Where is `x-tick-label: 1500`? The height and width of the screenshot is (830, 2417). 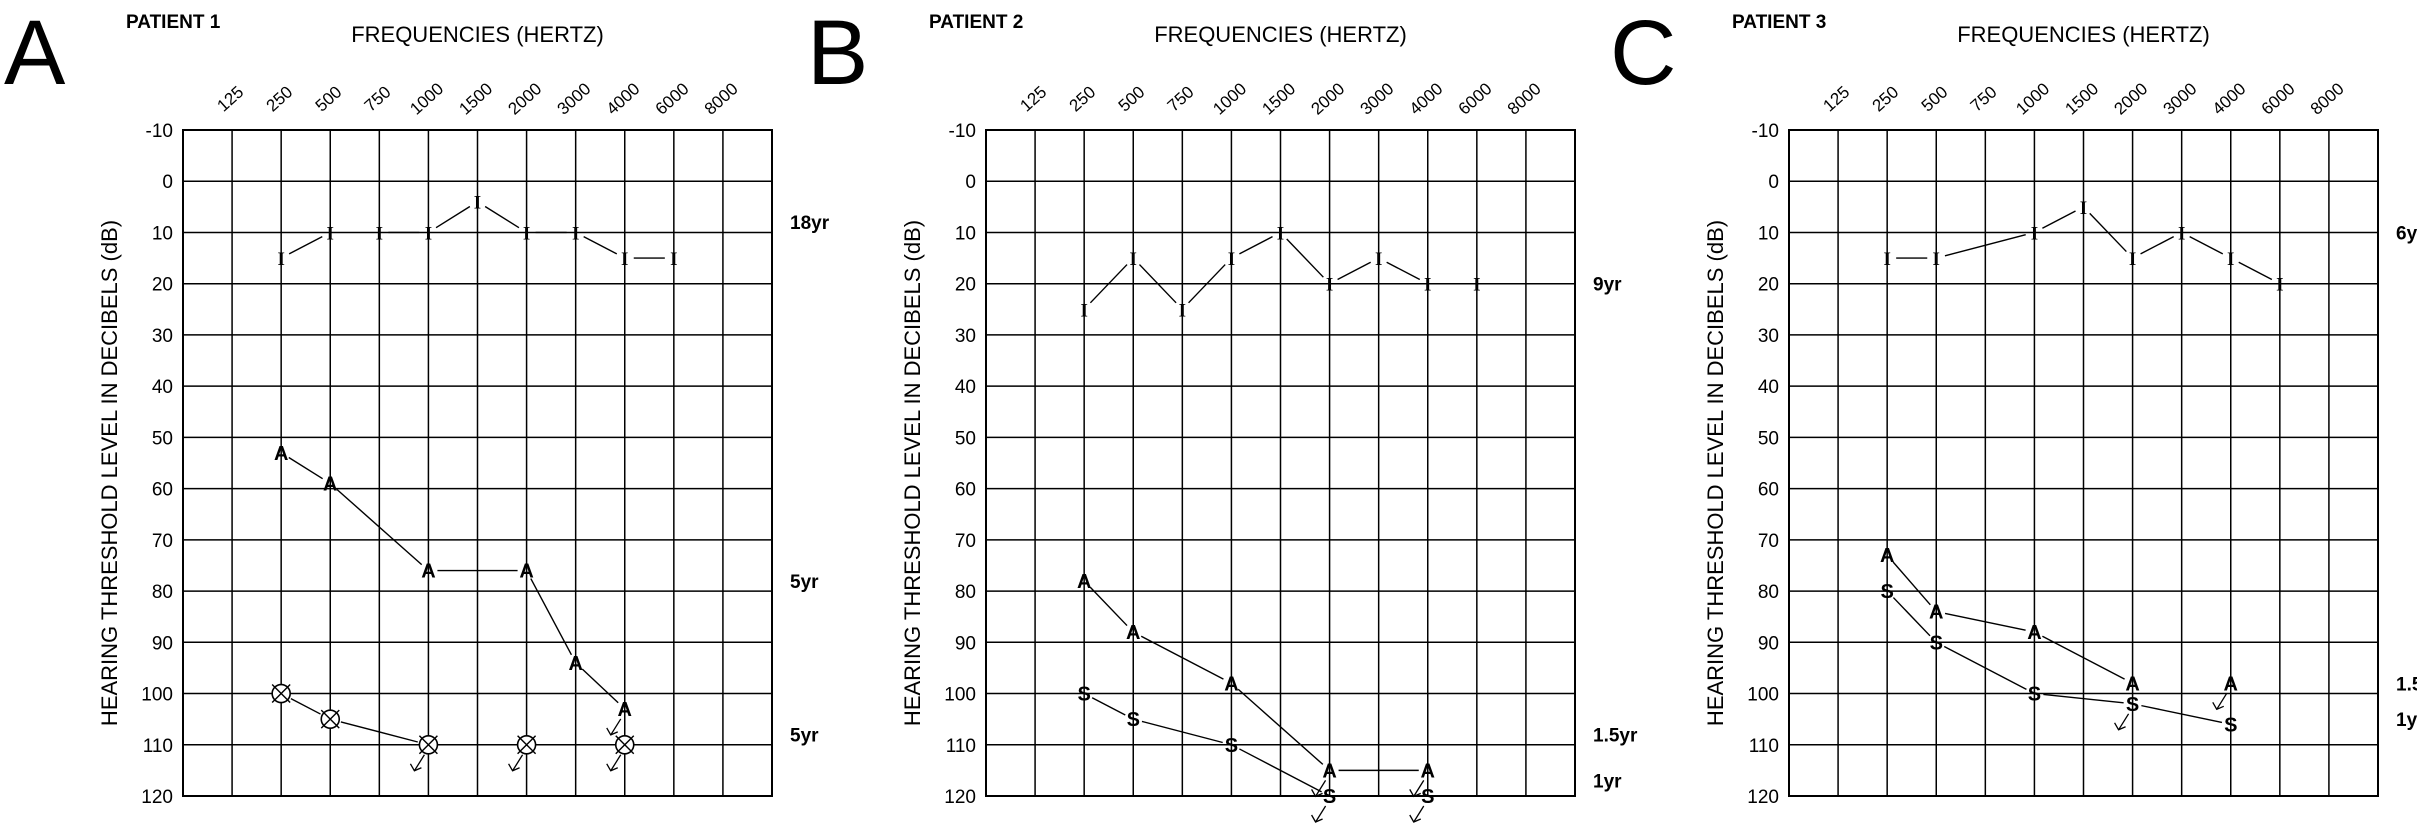 x-tick-label: 1500 is located at coordinates (1278, 98).